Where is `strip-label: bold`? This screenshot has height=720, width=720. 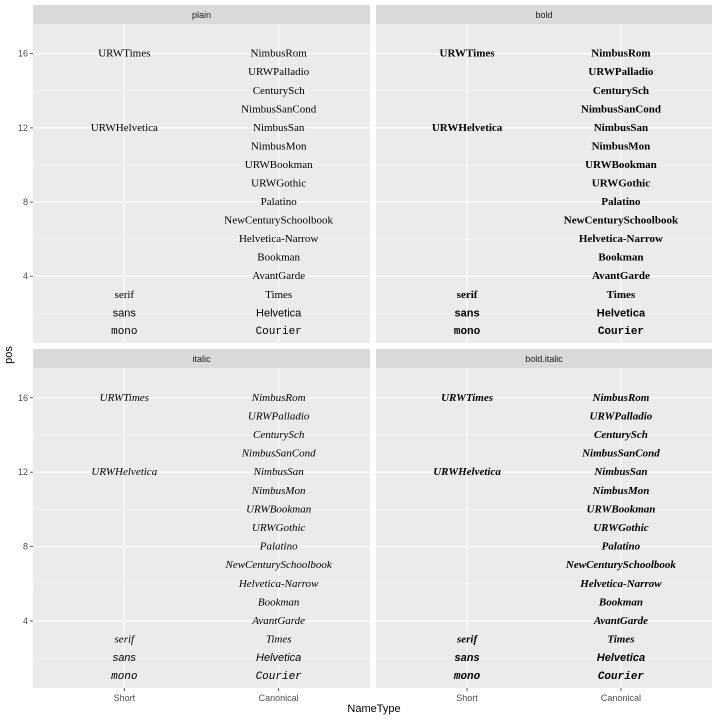 strip-label: bold is located at coordinates (543, 15).